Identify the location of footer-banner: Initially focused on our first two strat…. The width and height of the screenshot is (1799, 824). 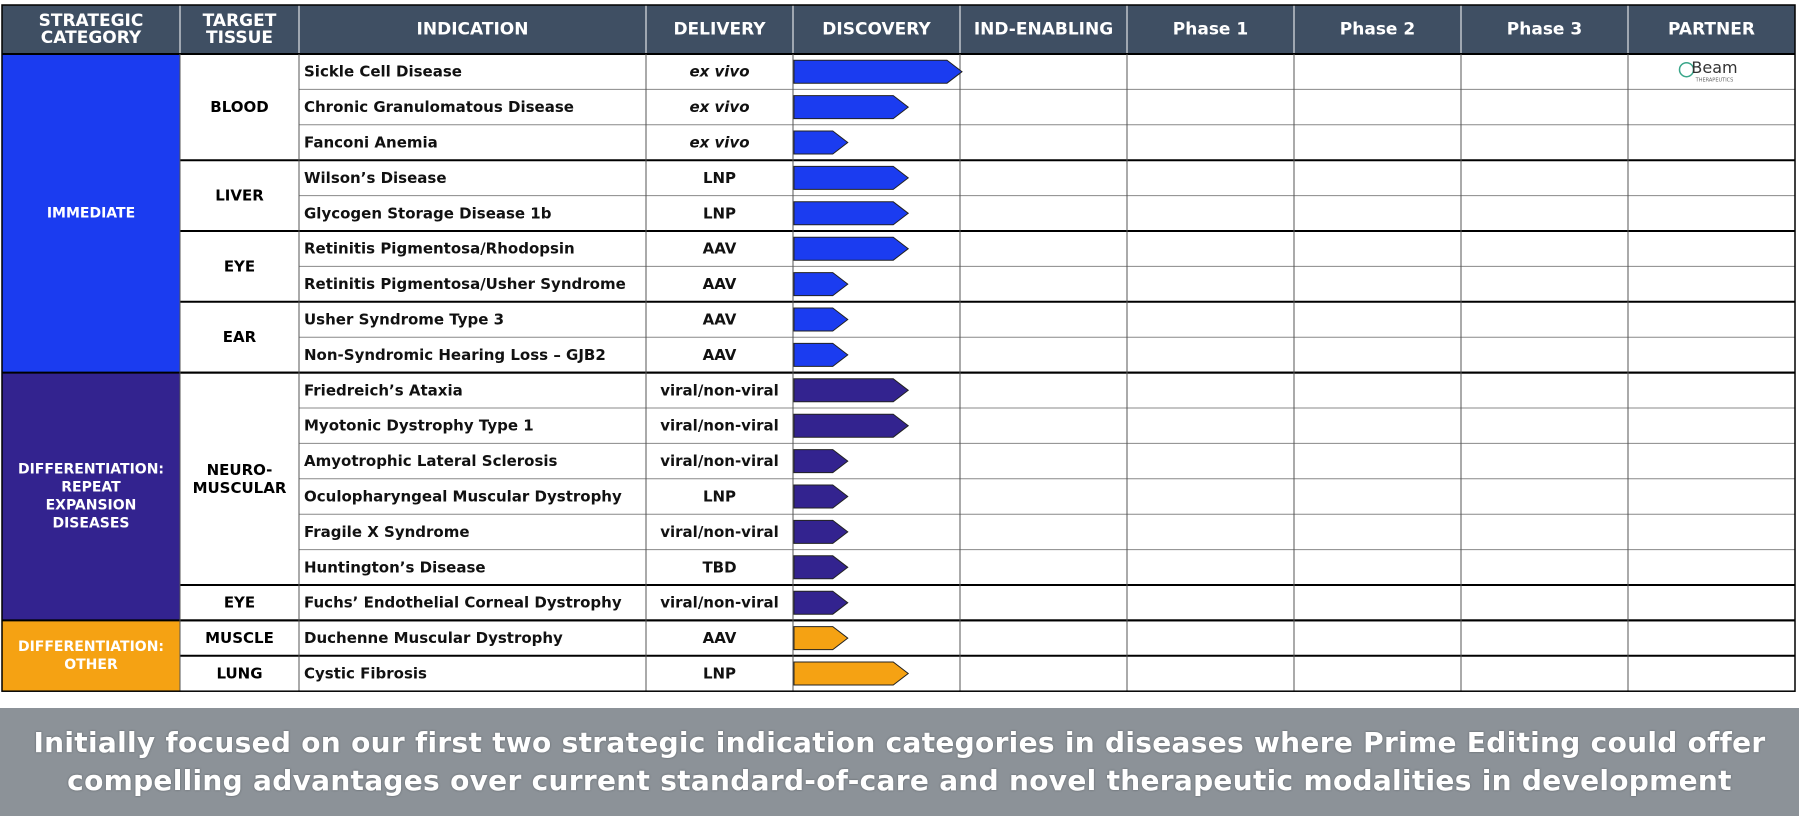
(899, 762).